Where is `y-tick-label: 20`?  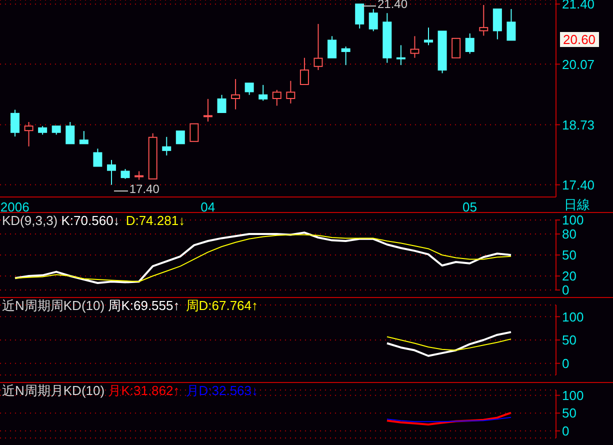 y-tick-label: 20 is located at coordinates (569, 276).